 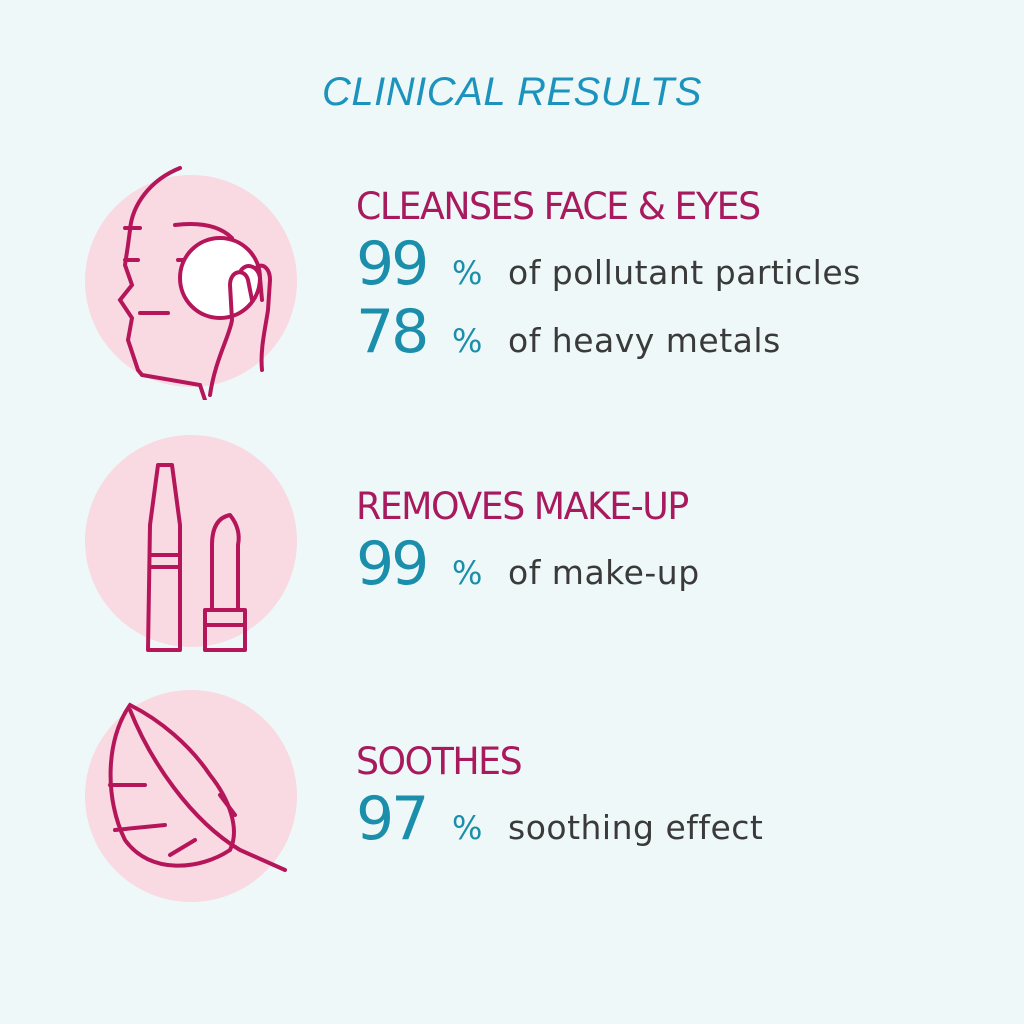 I want to click on stat-row: 99 % of pollutant particles, so click(x=608, y=264).